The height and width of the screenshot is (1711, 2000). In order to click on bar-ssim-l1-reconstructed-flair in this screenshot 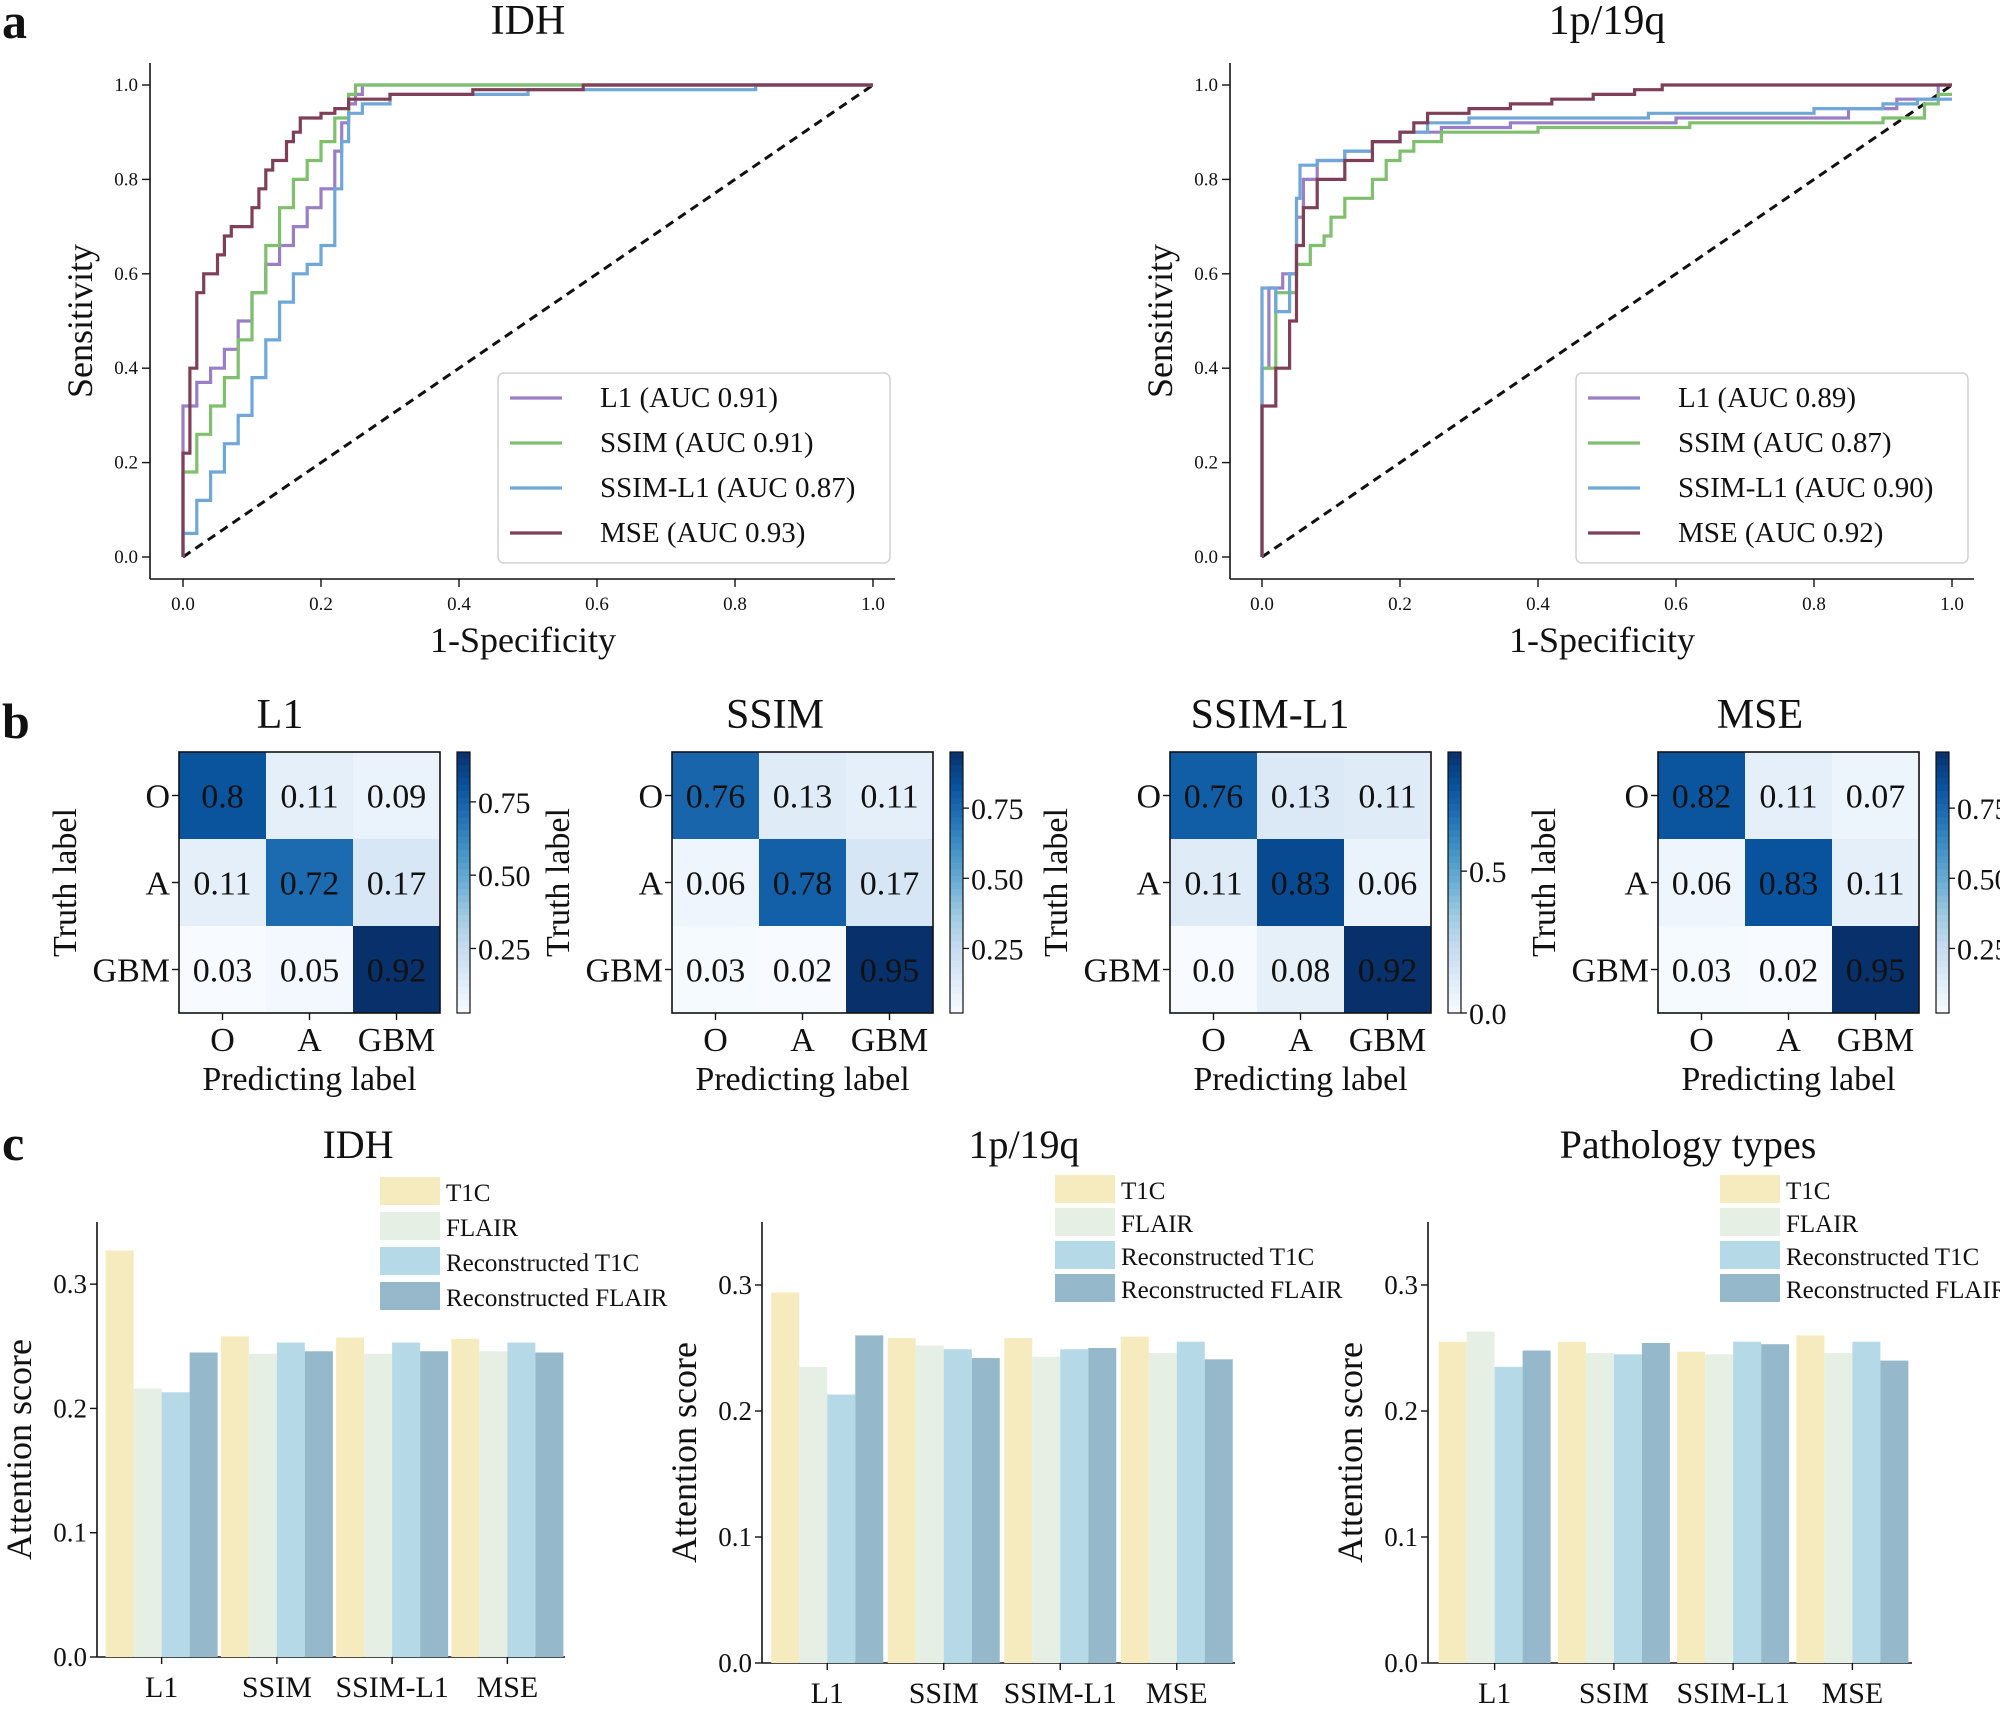, I will do `click(1775, 1503)`.